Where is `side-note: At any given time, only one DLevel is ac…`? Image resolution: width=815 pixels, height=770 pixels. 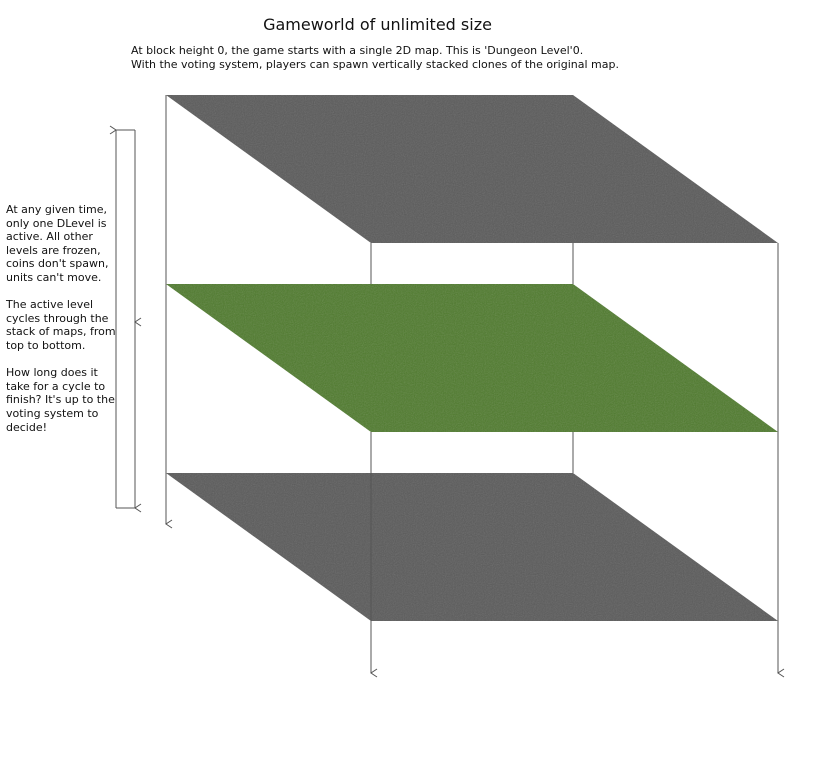 side-note: At any given time, only one DLevel is ac… is located at coordinates (62, 325).